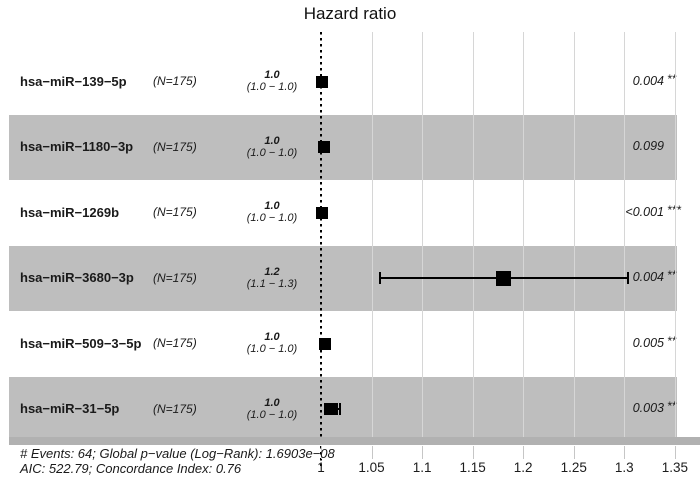 The height and width of the screenshot is (490, 700). Describe the element at coordinates (648, 342) in the screenshot. I see `p-value: 0.005` at that location.